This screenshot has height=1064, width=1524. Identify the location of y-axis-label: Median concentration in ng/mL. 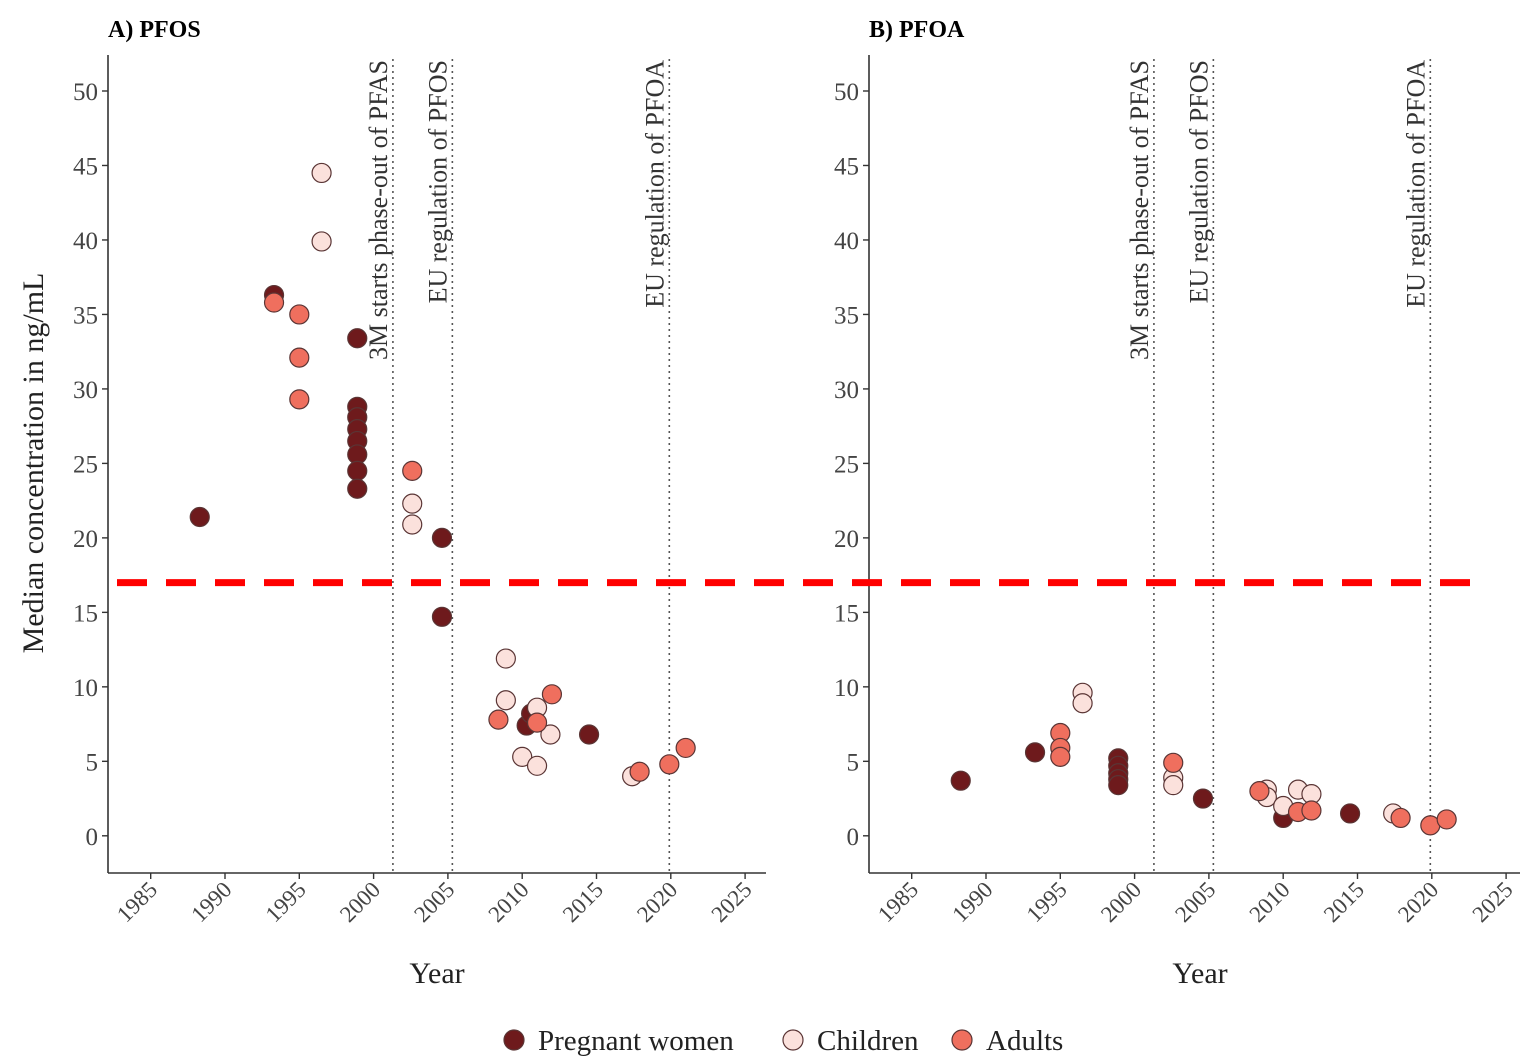
(33, 463).